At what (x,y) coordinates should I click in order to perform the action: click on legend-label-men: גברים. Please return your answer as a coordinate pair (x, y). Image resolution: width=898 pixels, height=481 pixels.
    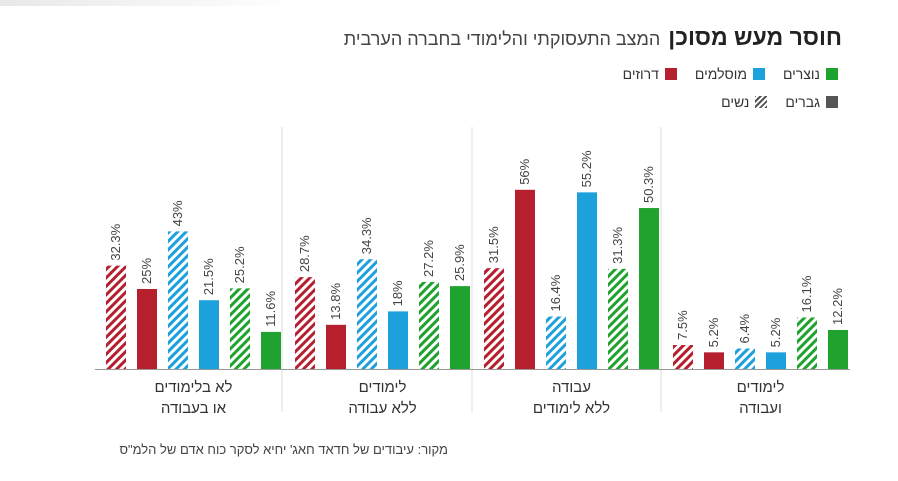
    Looking at the image, I should click on (802, 102).